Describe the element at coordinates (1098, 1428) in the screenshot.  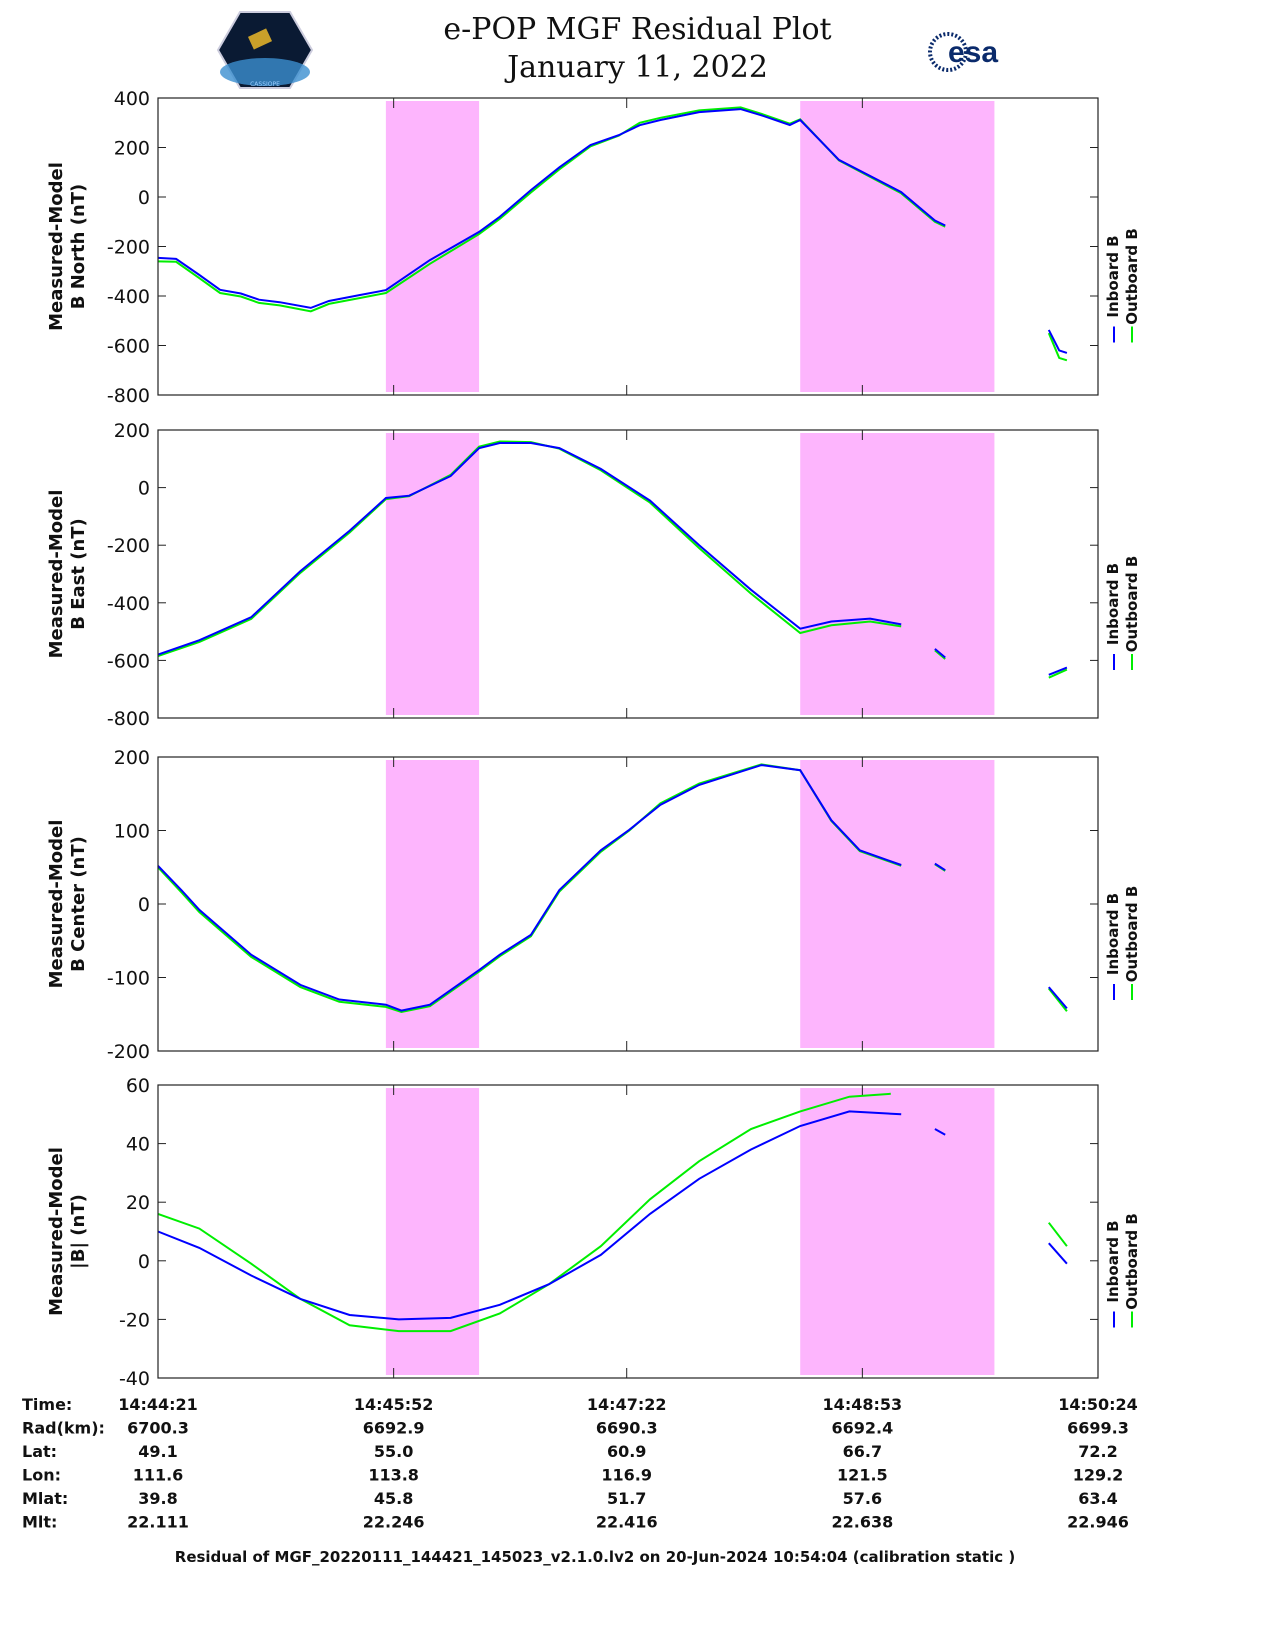
I see `info-row-value: 6699.3` at that location.